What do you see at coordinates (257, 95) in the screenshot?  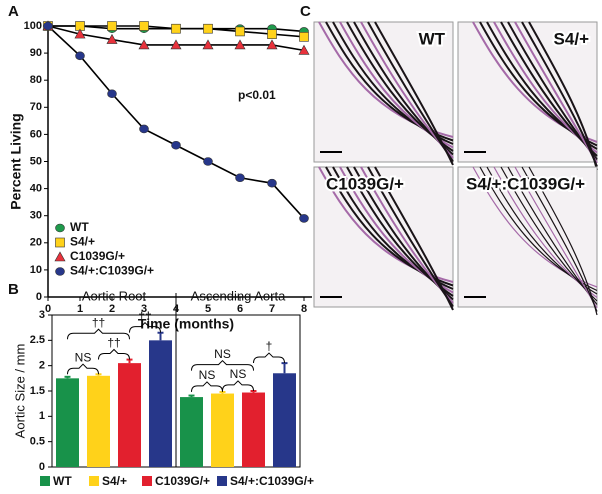 I see `annotation: p<0.01` at bounding box center [257, 95].